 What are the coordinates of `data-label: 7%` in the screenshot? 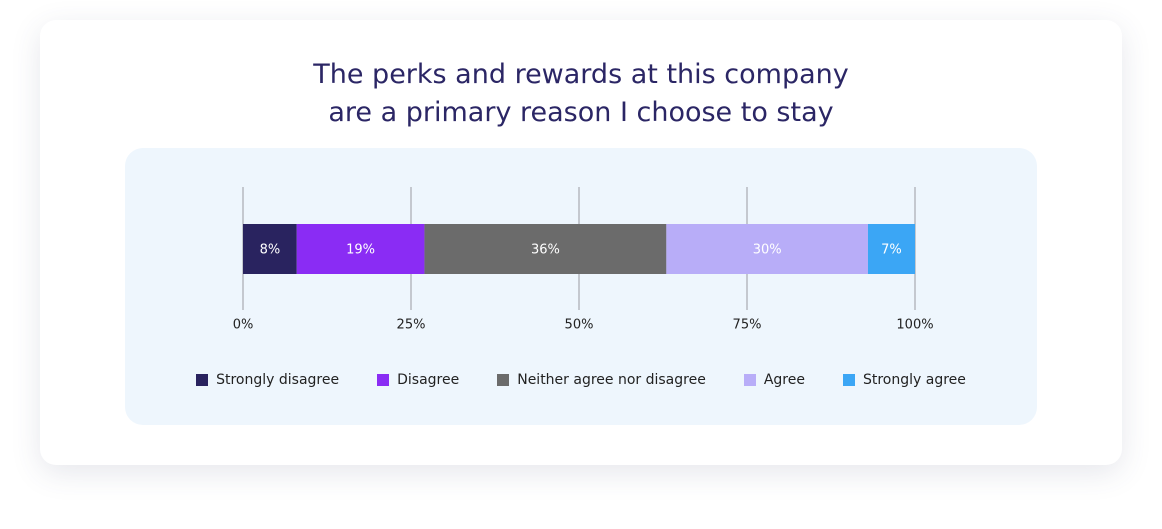 It's located at (891, 250).